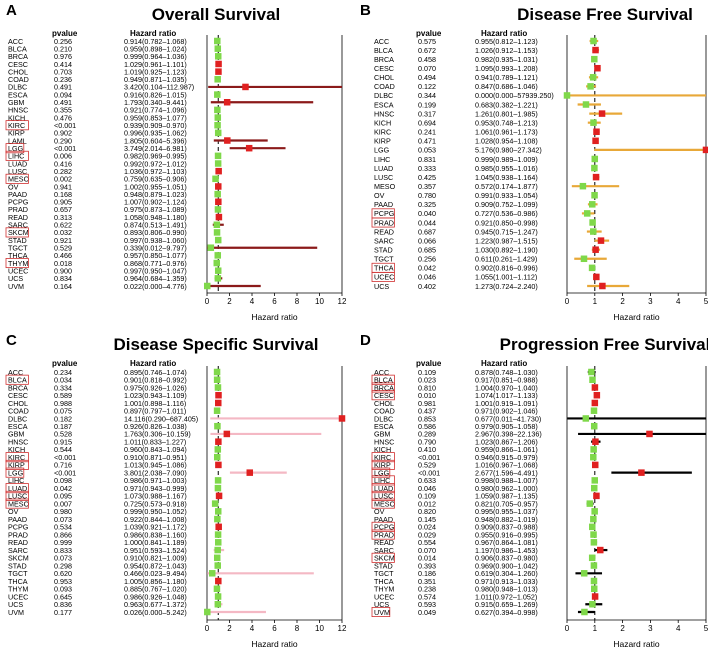  What do you see at coordinates (506, 411) in the screenshot?
I see `hazard-ratio-text: 0.971(0.902–1.046)` at bounding box center [506, 411].